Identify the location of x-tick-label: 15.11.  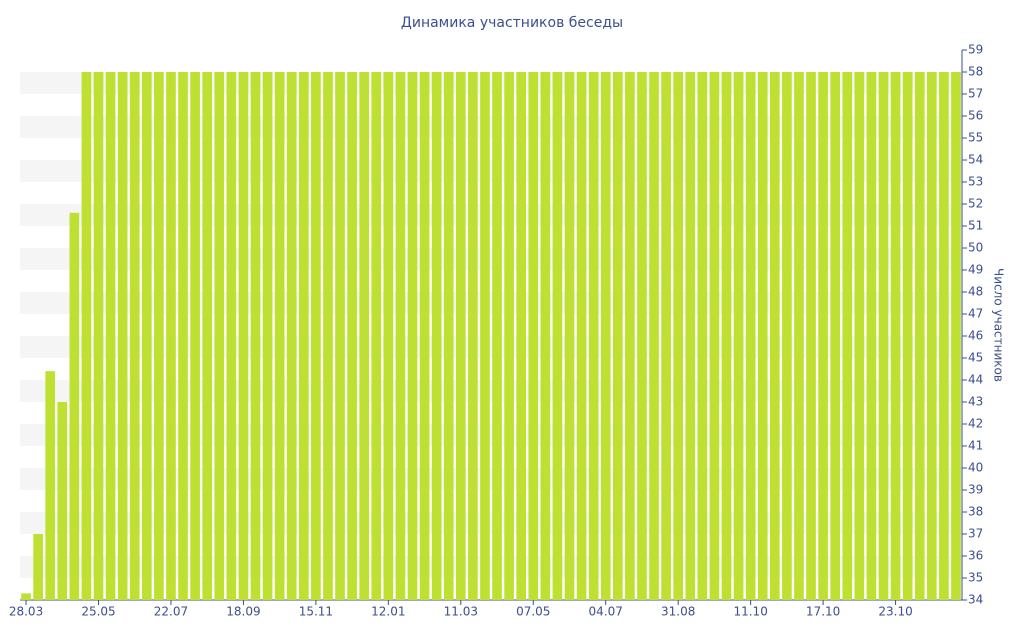
(316, 612).